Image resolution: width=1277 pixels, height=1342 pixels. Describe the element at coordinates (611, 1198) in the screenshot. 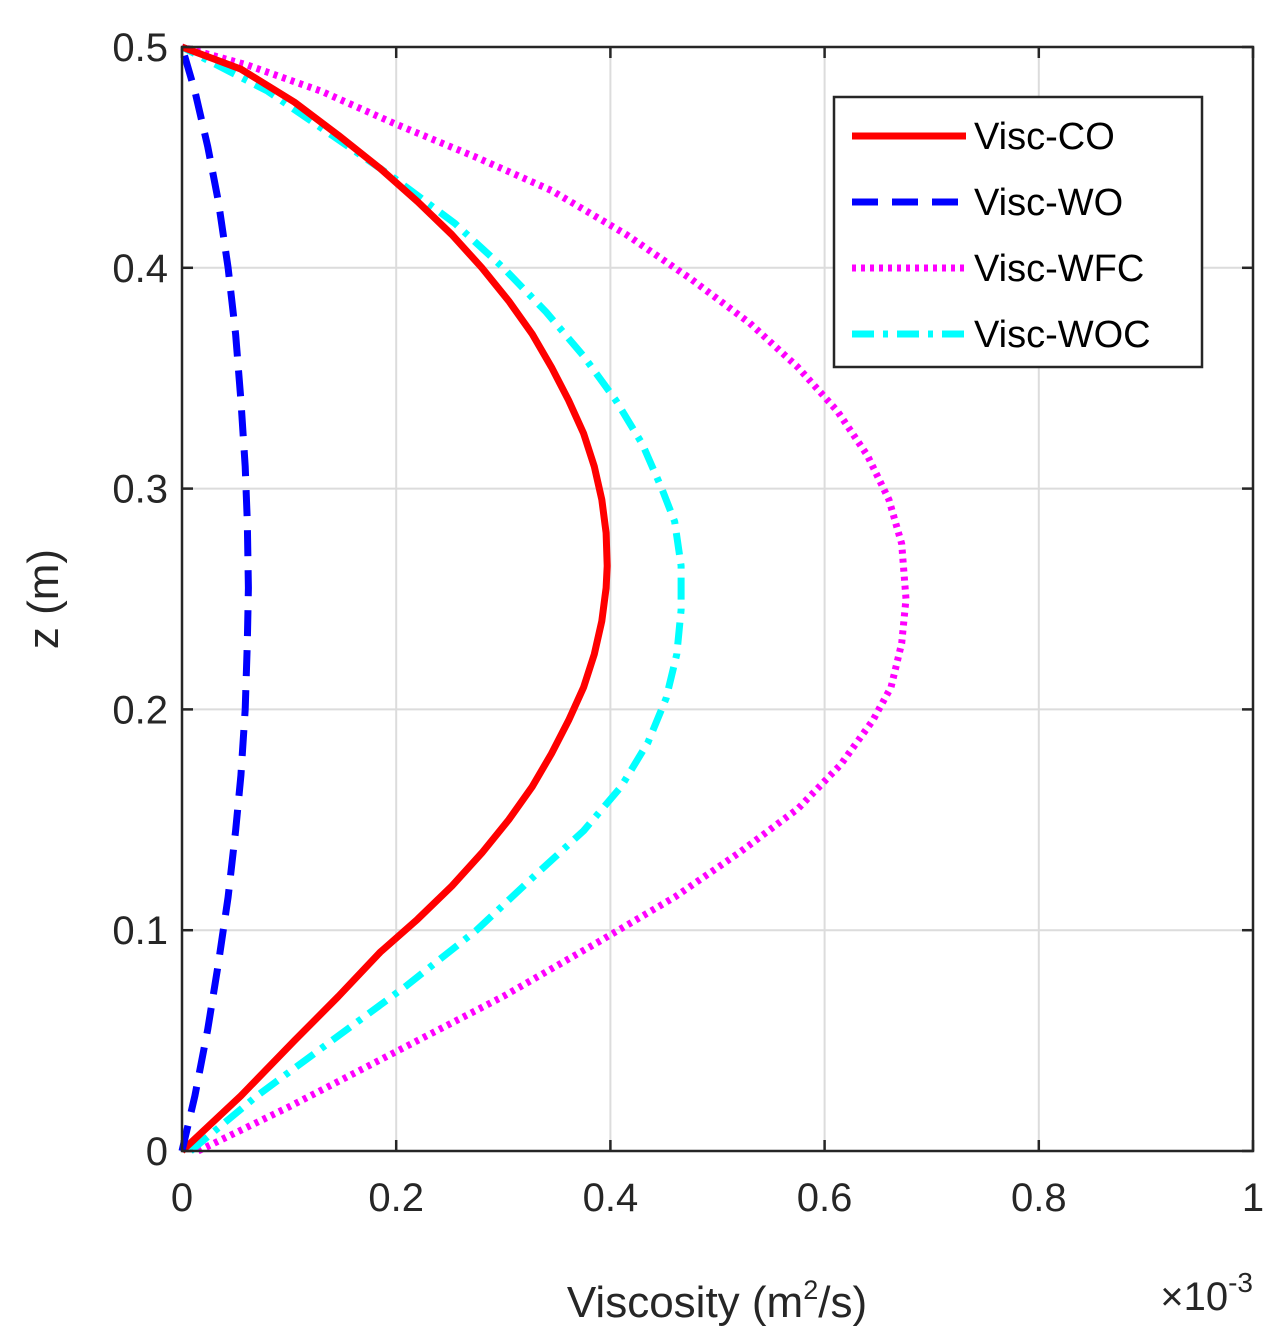

I see `x-tick-label: 0.4` at that location.